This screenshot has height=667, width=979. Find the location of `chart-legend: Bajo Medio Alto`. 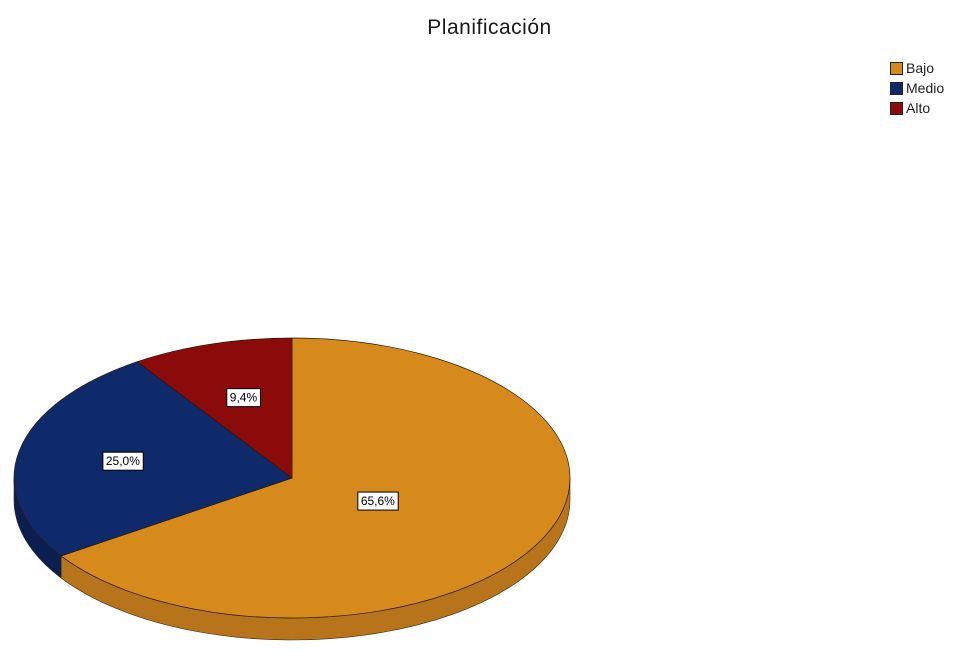

chart-legend: Bajo Medio Alto is located at coordinates (917, 88).